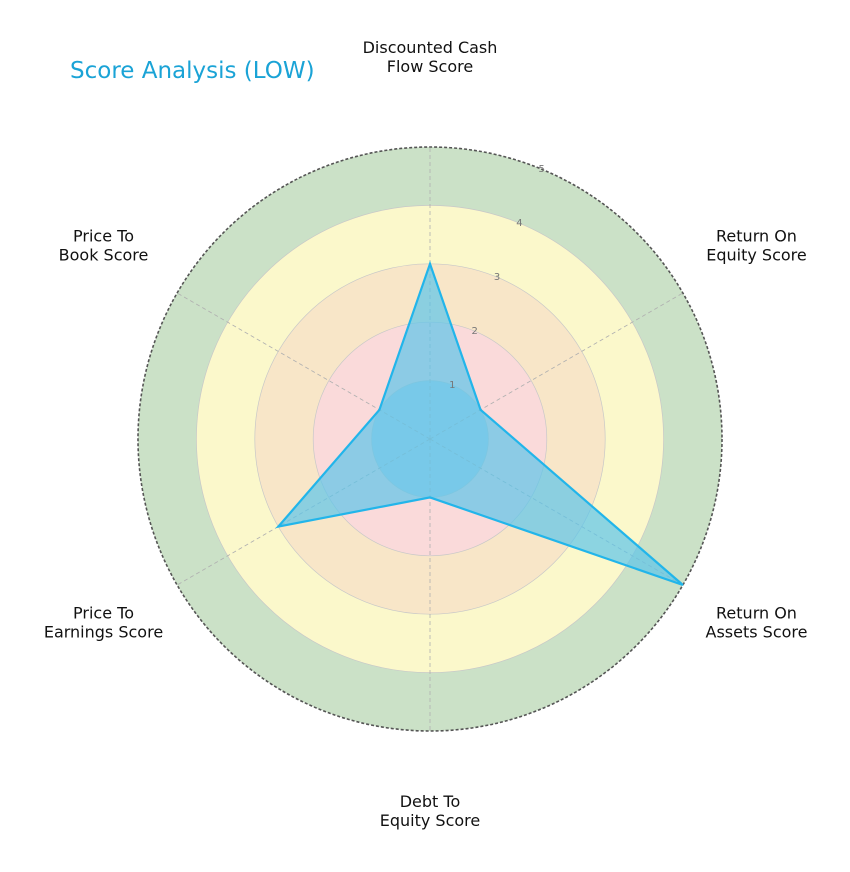  I want to click on axis-label-2: Return On Assets Score, so click(757, 623).